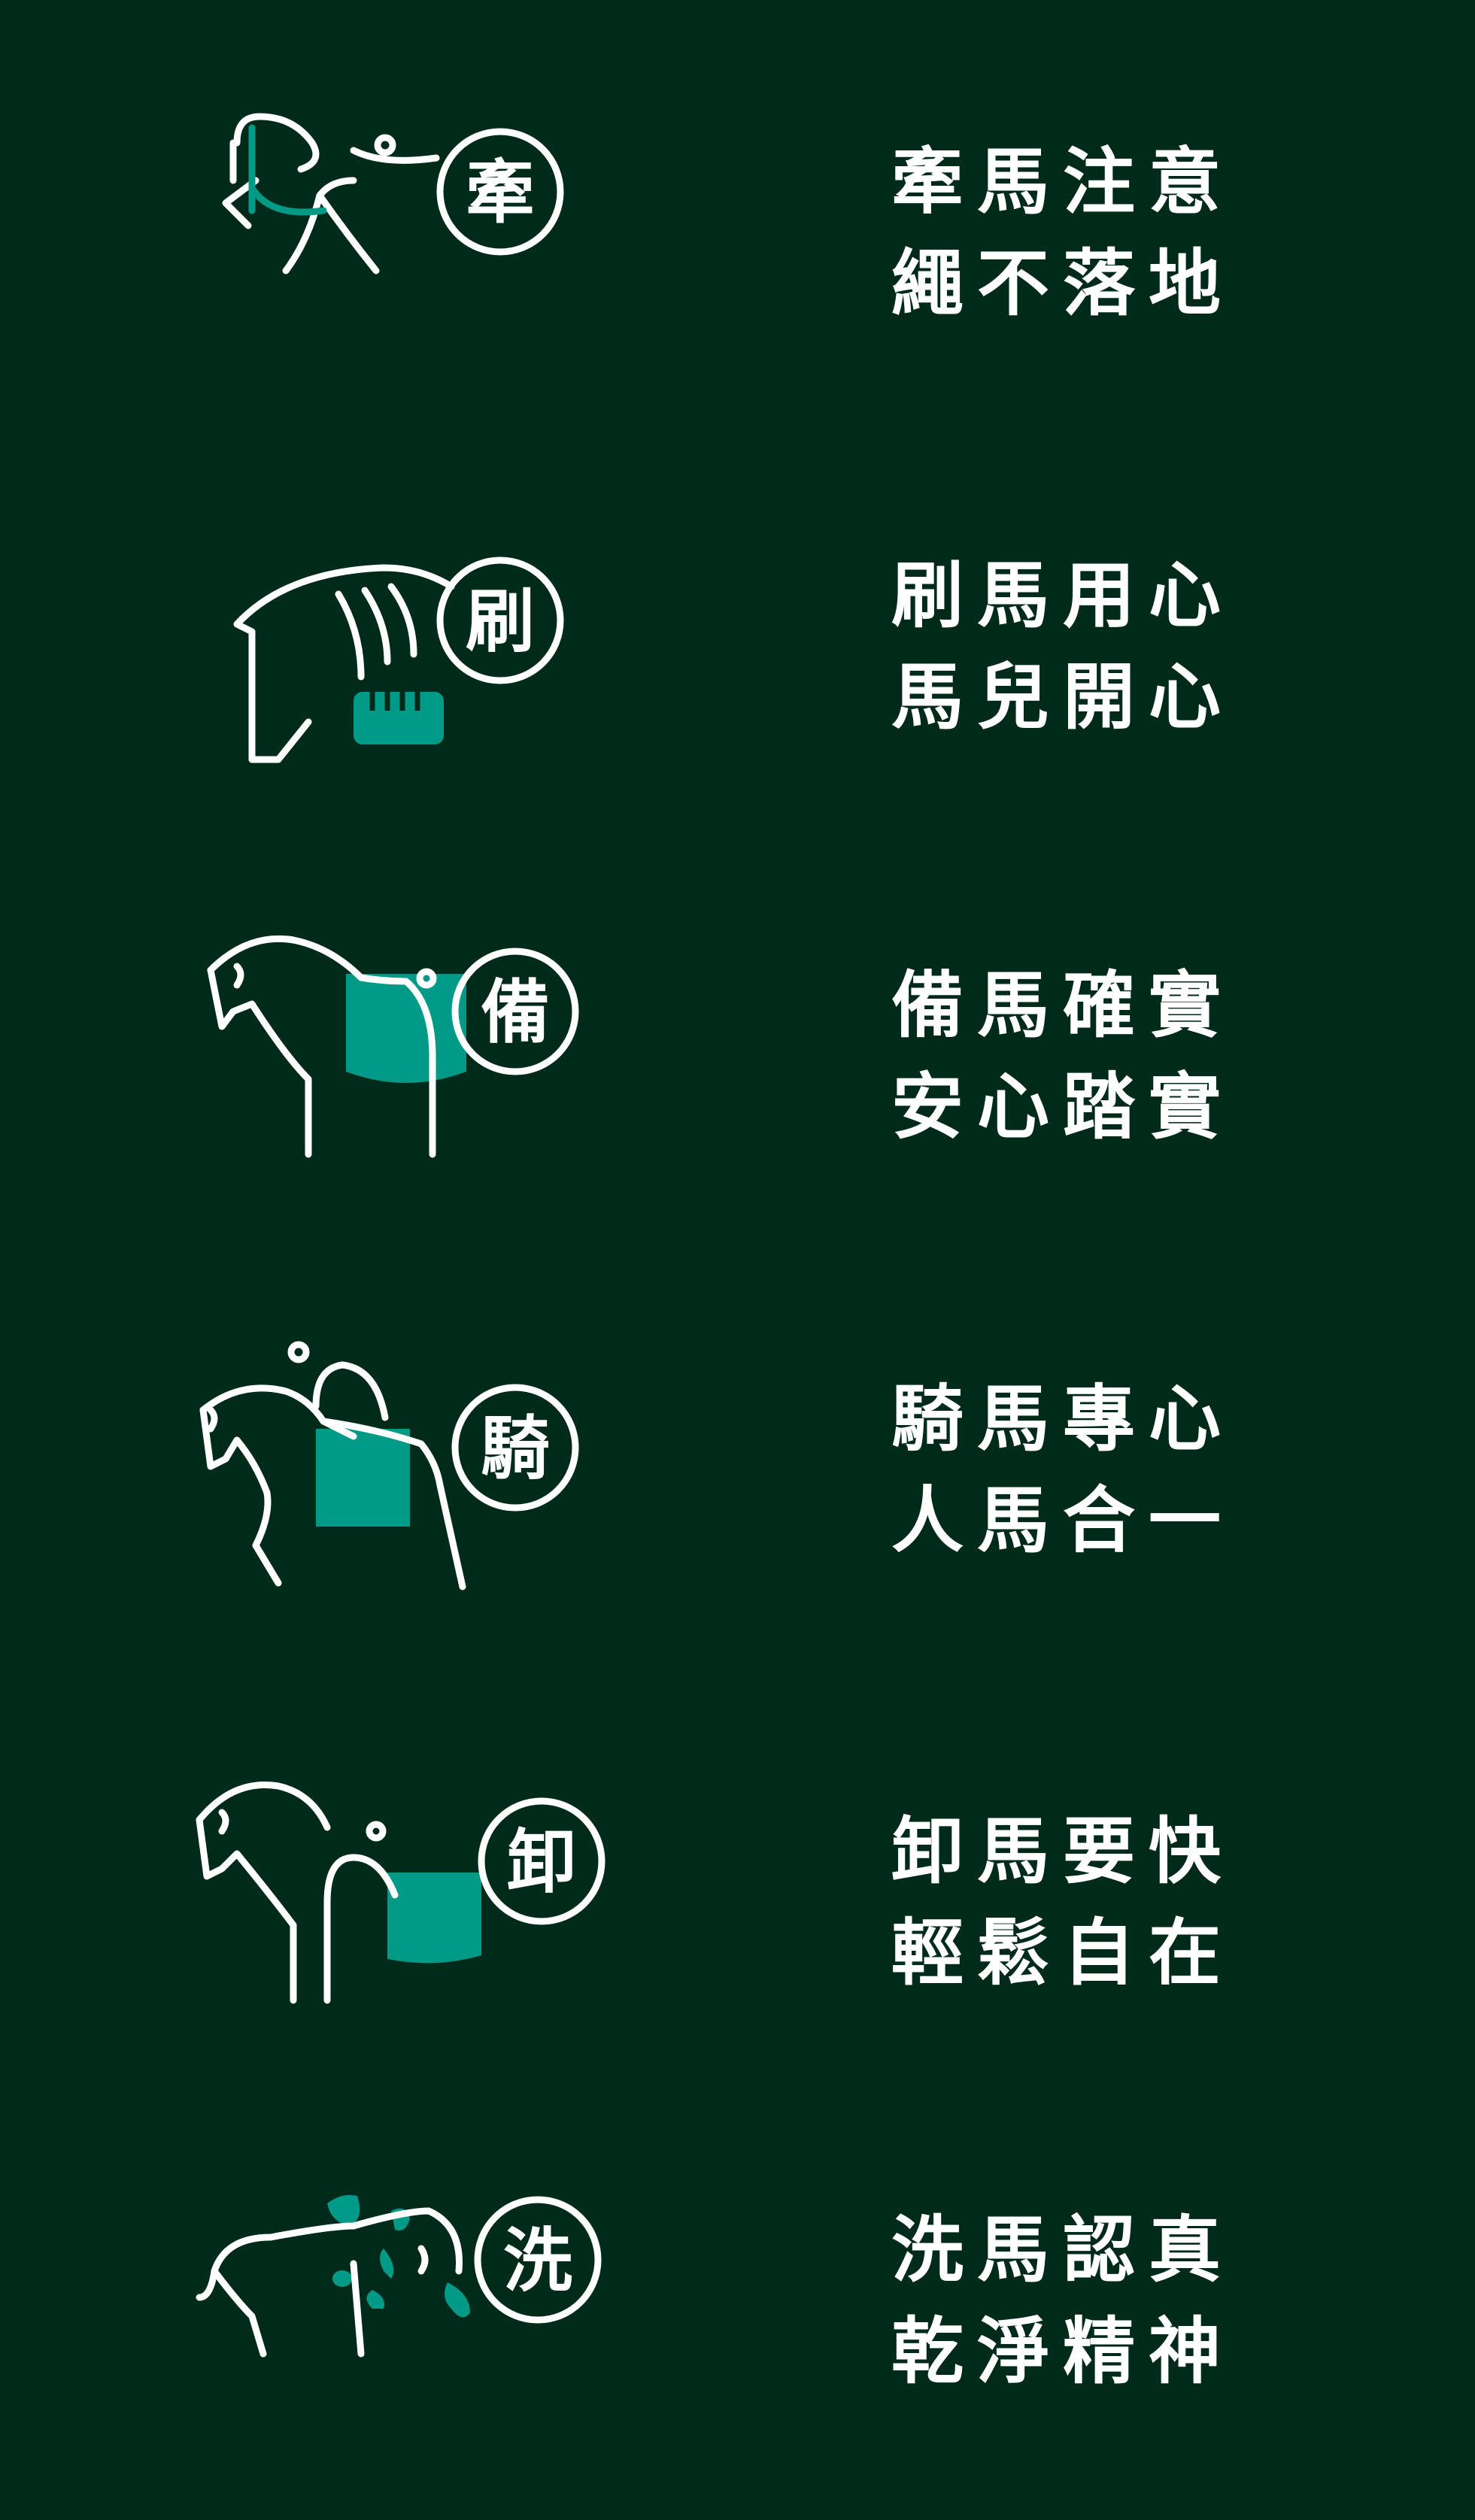 The width and height of the screenshot is (1475, 2520). Describe the element at coordinates (1062, 595) in the screenshot. I see `slogan-line-1: 刷馬用心` at that location.